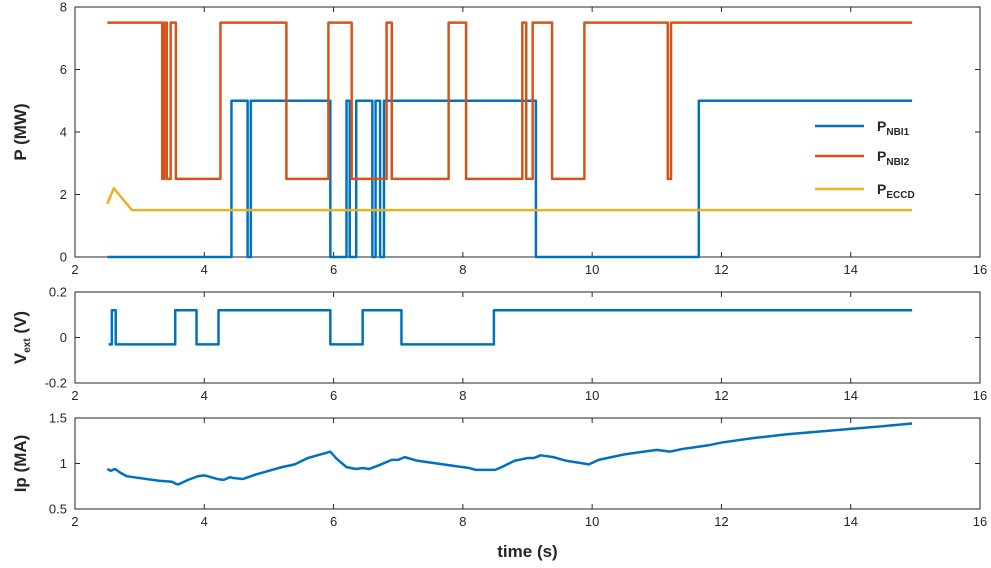  Describe the element at coordinates (74, 521) in the screenshot. I see `current-x-tick-label: 2` at that location.